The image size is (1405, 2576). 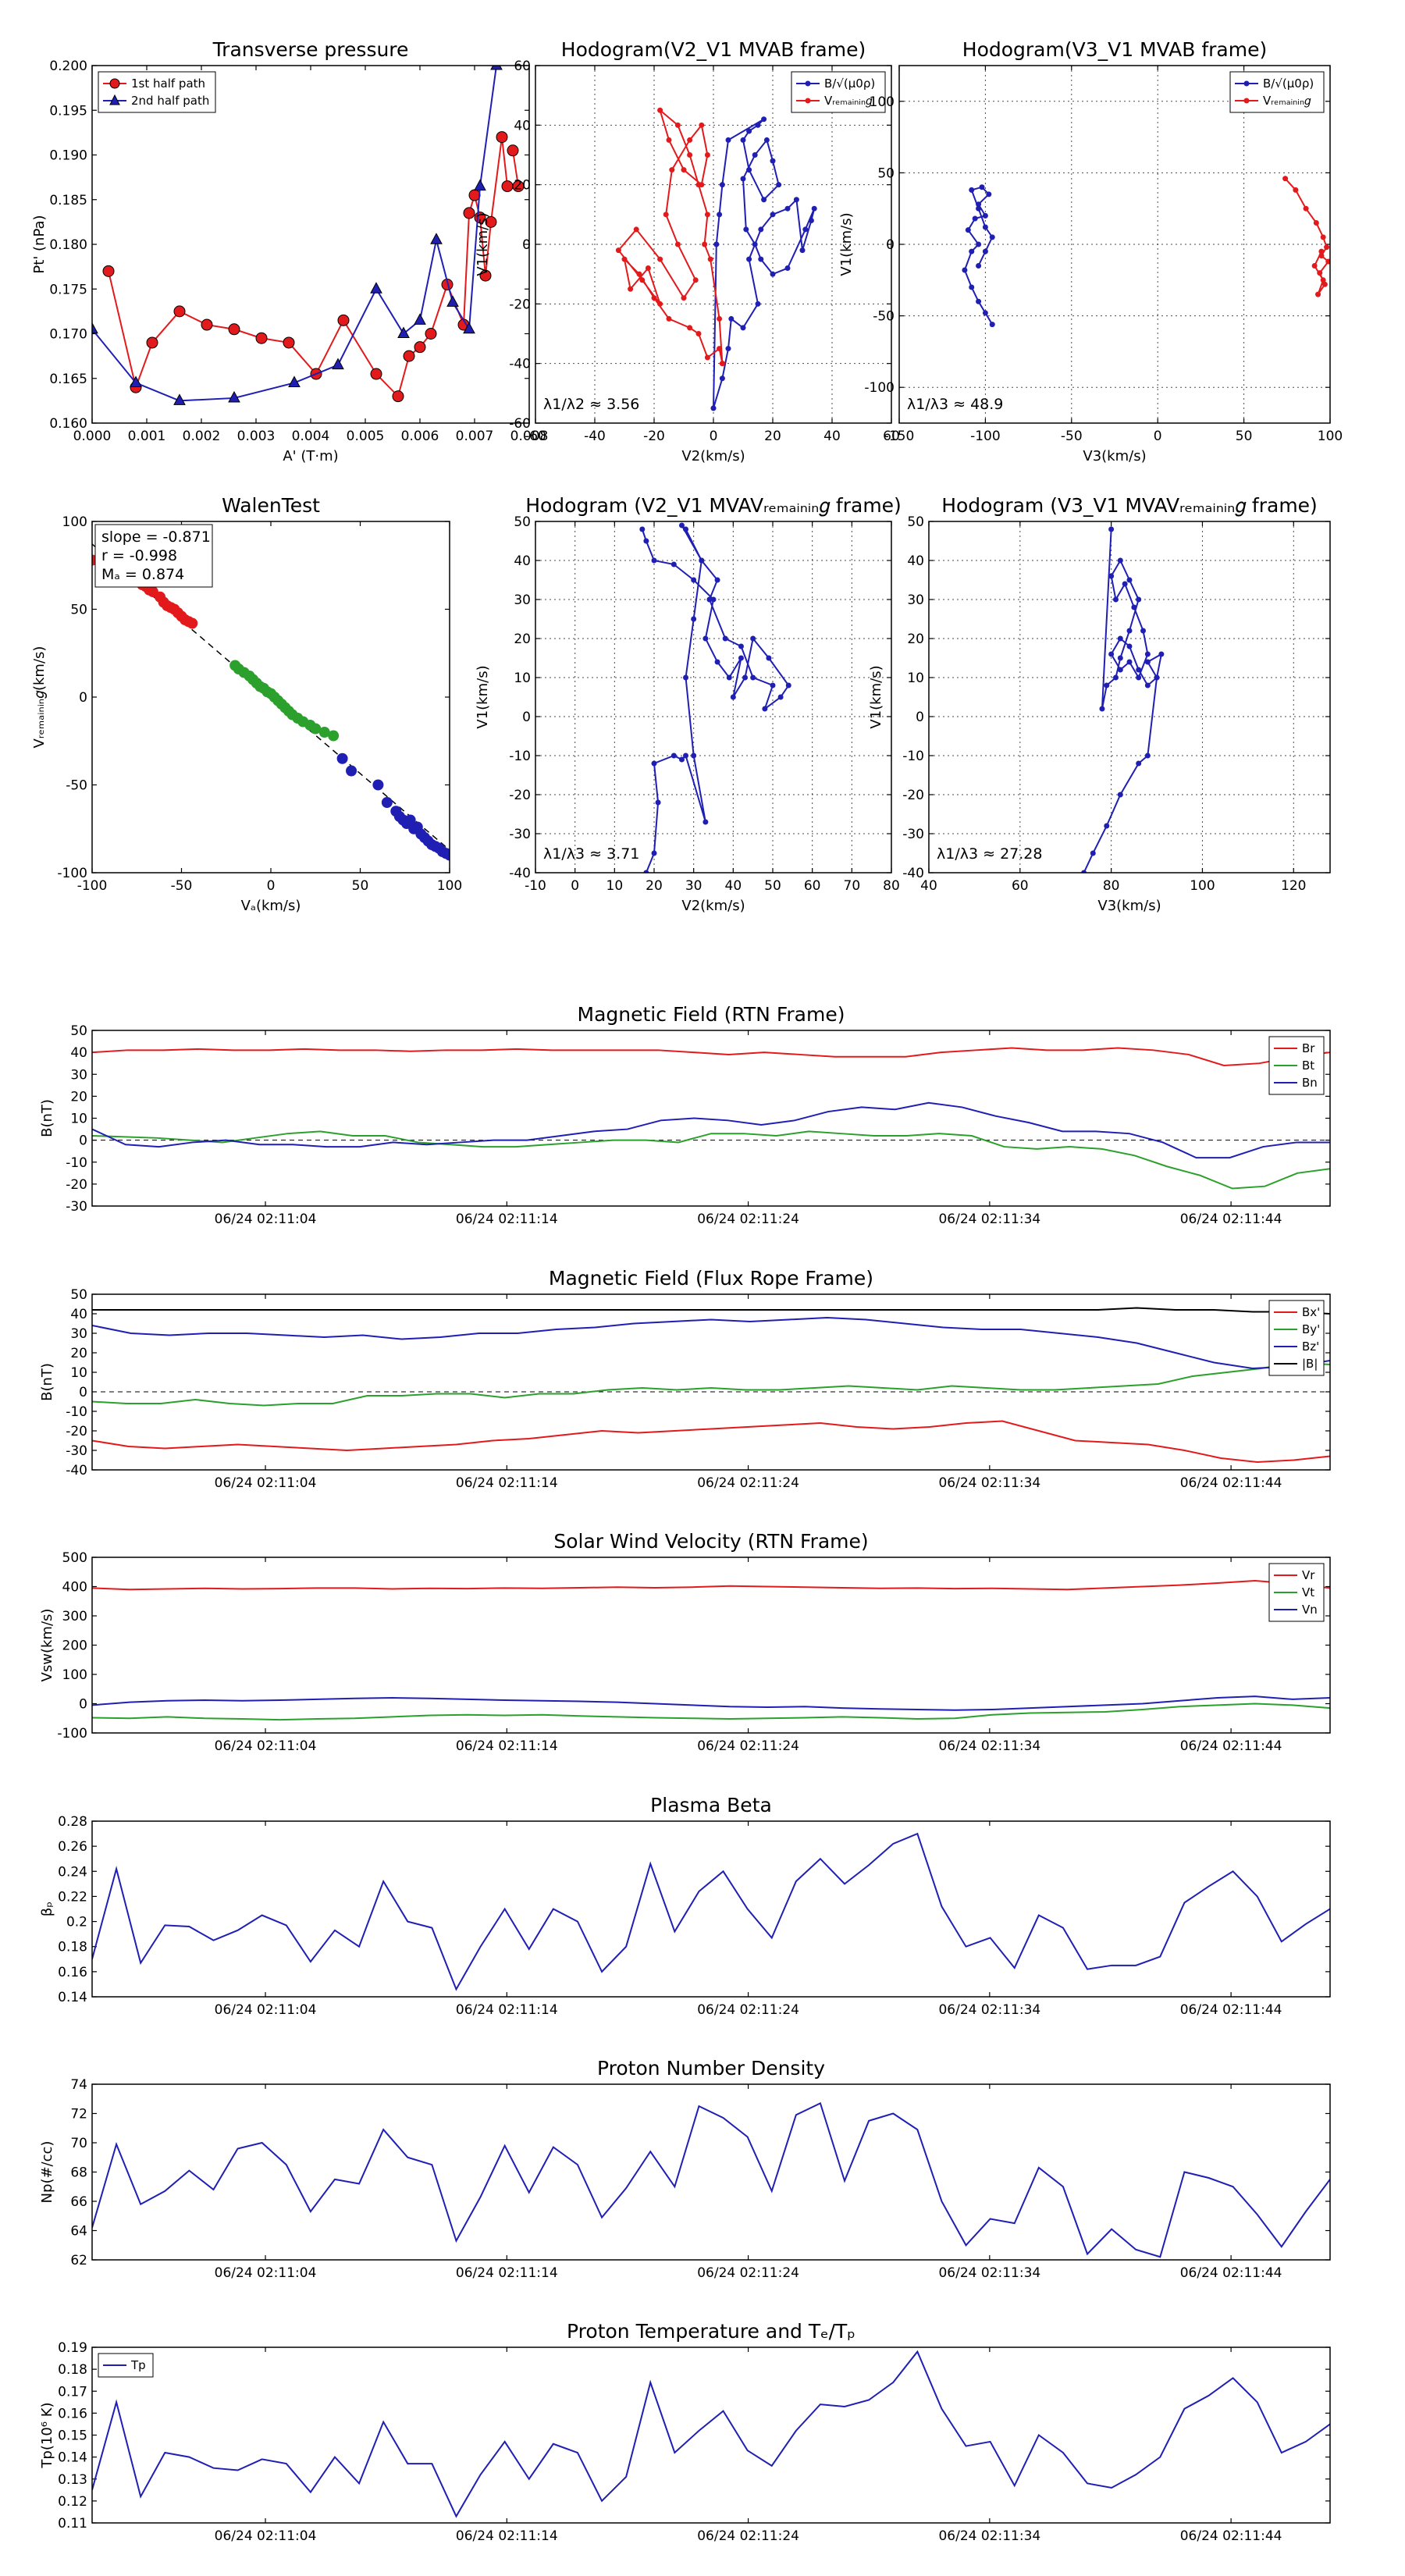 What do you see at coordinates (271, 505) in the screenshot?
I see `walen-title: WalenTest` at bounding box center [271, 505].